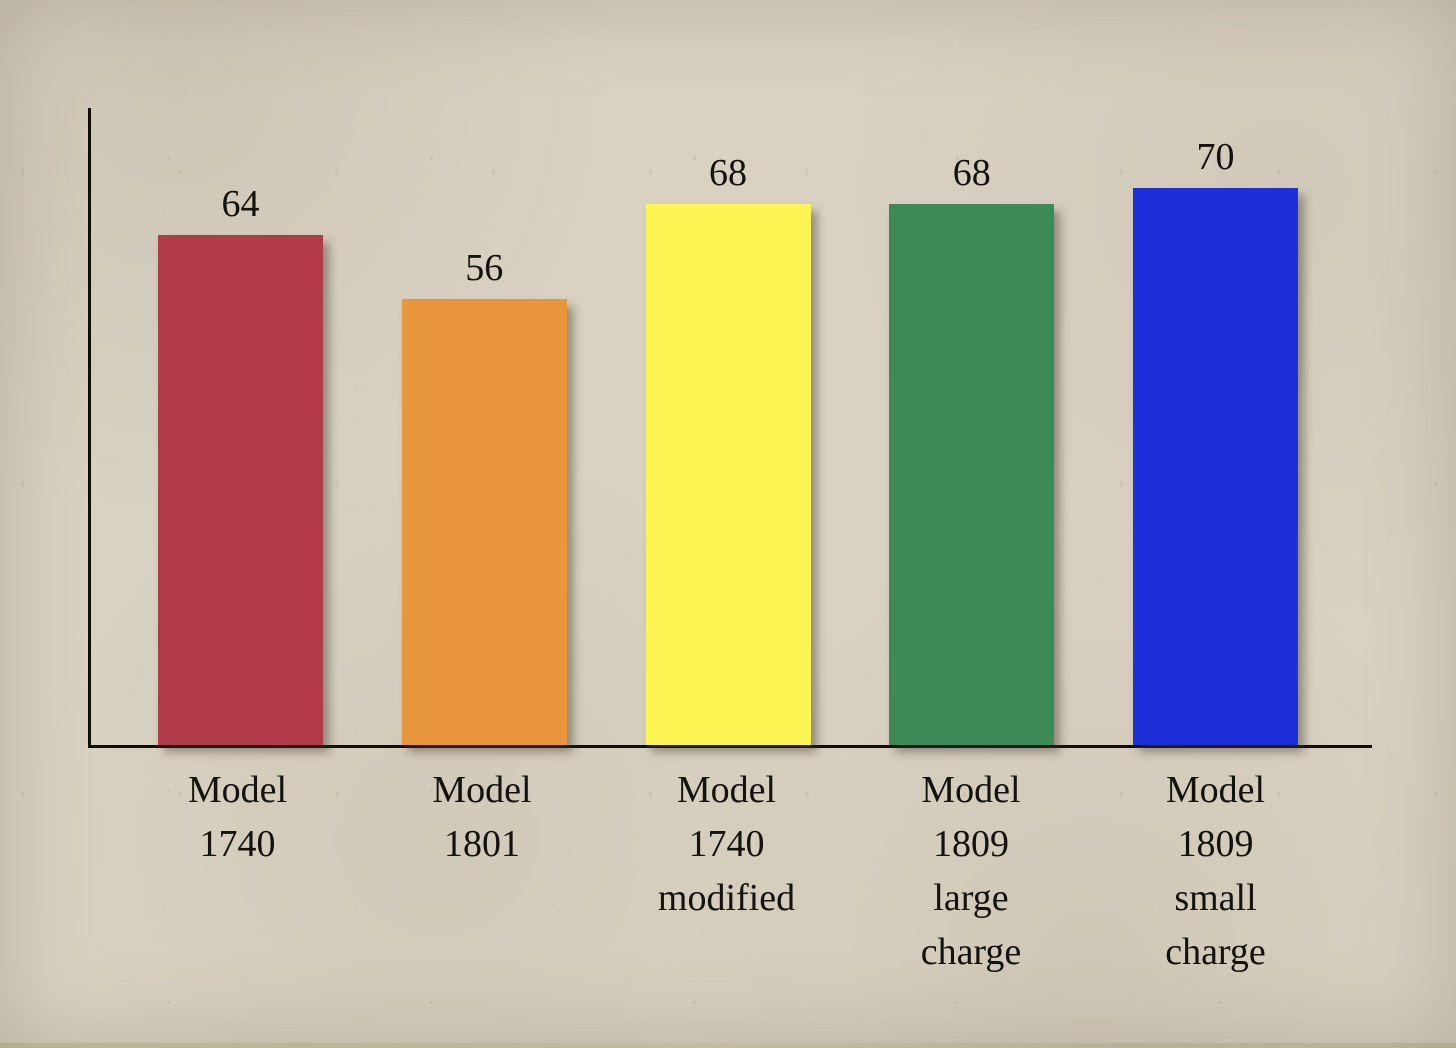 This screenshot has height=1048, width=1456. What do you see at coordinates (484, 268) in the screenshot?
I see `bar-value-label: 56` at bounding box center [484, 268].